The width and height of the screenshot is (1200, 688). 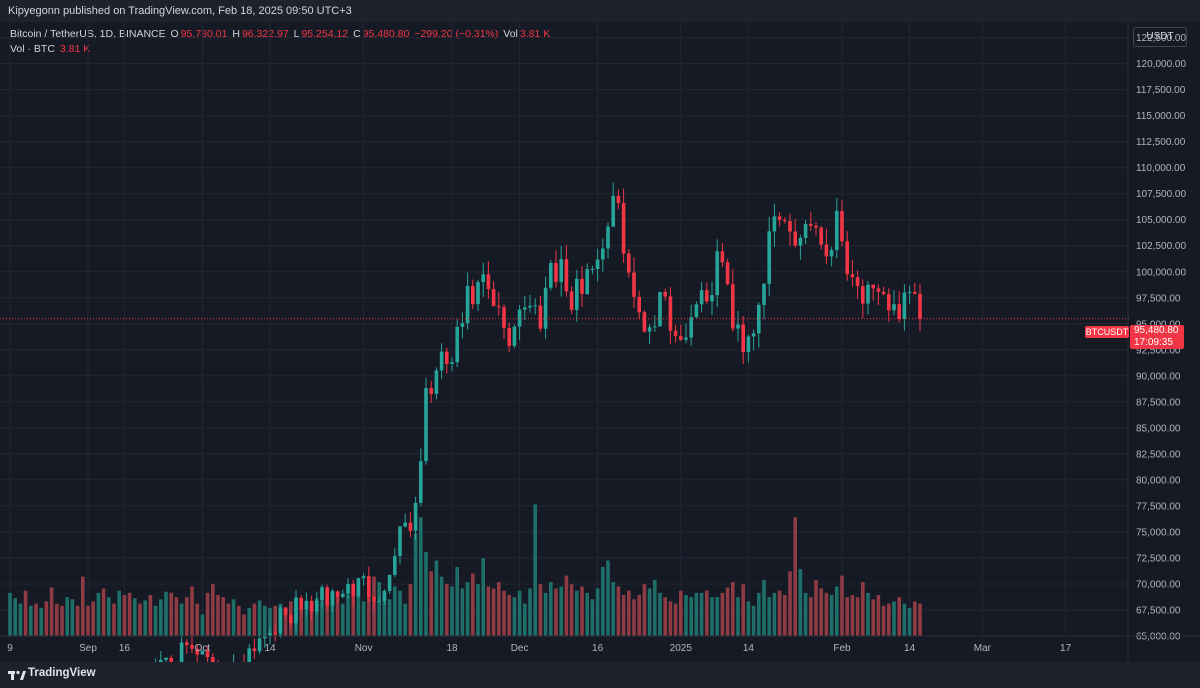 I want to click on brand-name: TradingView, so click(x=62, y=673).